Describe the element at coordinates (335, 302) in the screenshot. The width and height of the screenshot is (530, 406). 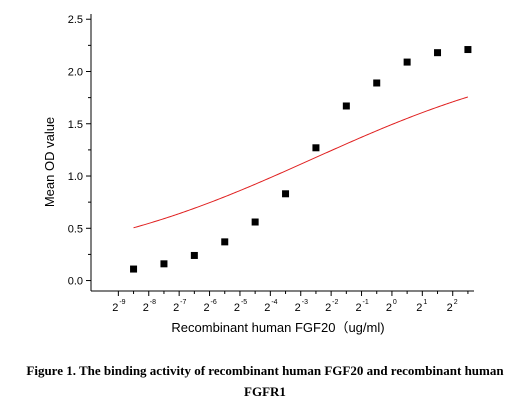
I see `x-tick-label-exponent: -2` at that location.